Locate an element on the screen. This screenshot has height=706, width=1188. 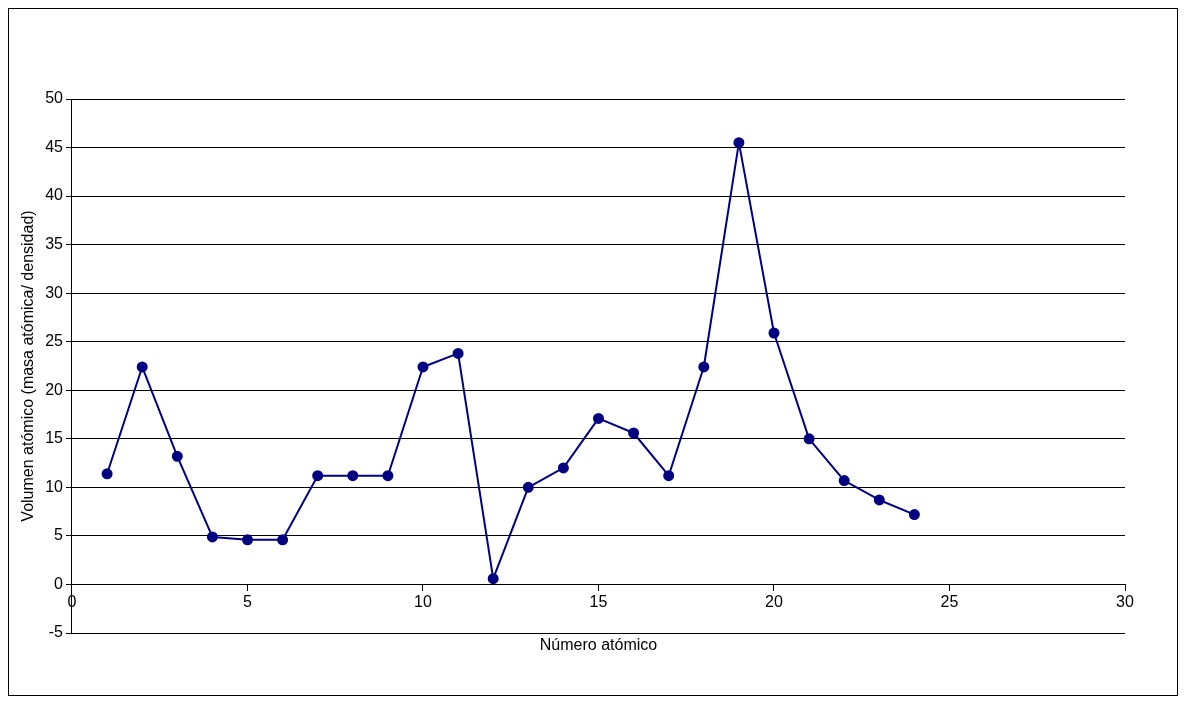
y-tick-label: 20 is located at coordinates (54, 389).